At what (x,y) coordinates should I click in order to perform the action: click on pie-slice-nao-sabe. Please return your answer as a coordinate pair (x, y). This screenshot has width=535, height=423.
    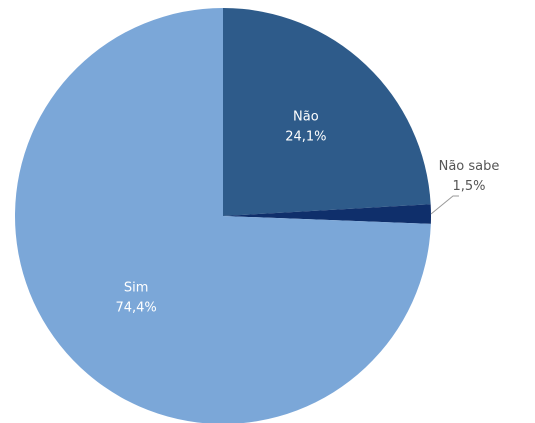
    Looking at the image, I should click on (327, 214).